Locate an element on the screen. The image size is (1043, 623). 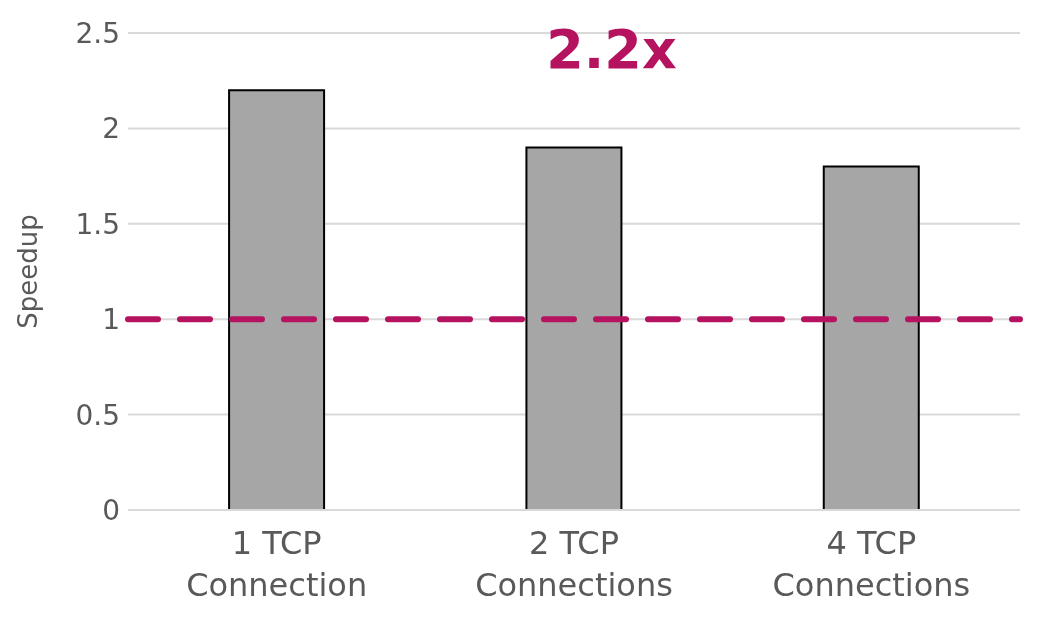
x-tick-label: 1 TCP Connection is located at coordinates (277, 564).